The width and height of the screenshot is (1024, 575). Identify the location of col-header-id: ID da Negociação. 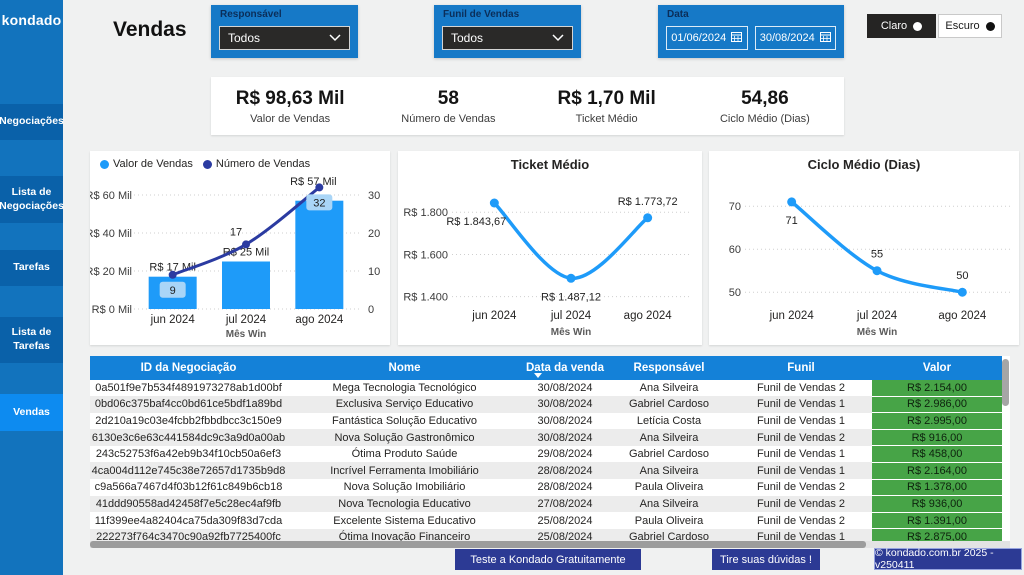
(188, 368).